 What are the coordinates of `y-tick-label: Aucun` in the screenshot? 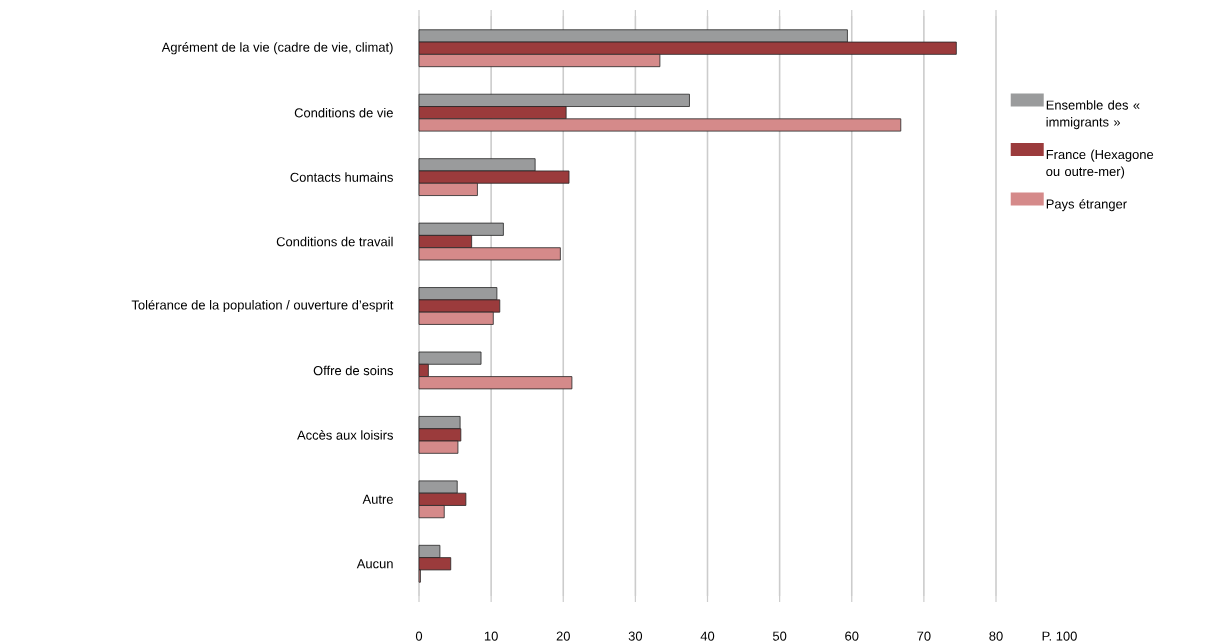 It's located at (374, 564).